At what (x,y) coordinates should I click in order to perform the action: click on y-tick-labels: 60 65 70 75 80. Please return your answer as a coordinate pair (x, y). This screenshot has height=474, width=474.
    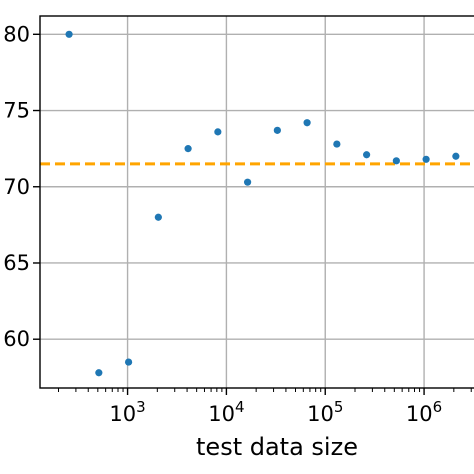
    Looking at the image, I should click on (16, 186).